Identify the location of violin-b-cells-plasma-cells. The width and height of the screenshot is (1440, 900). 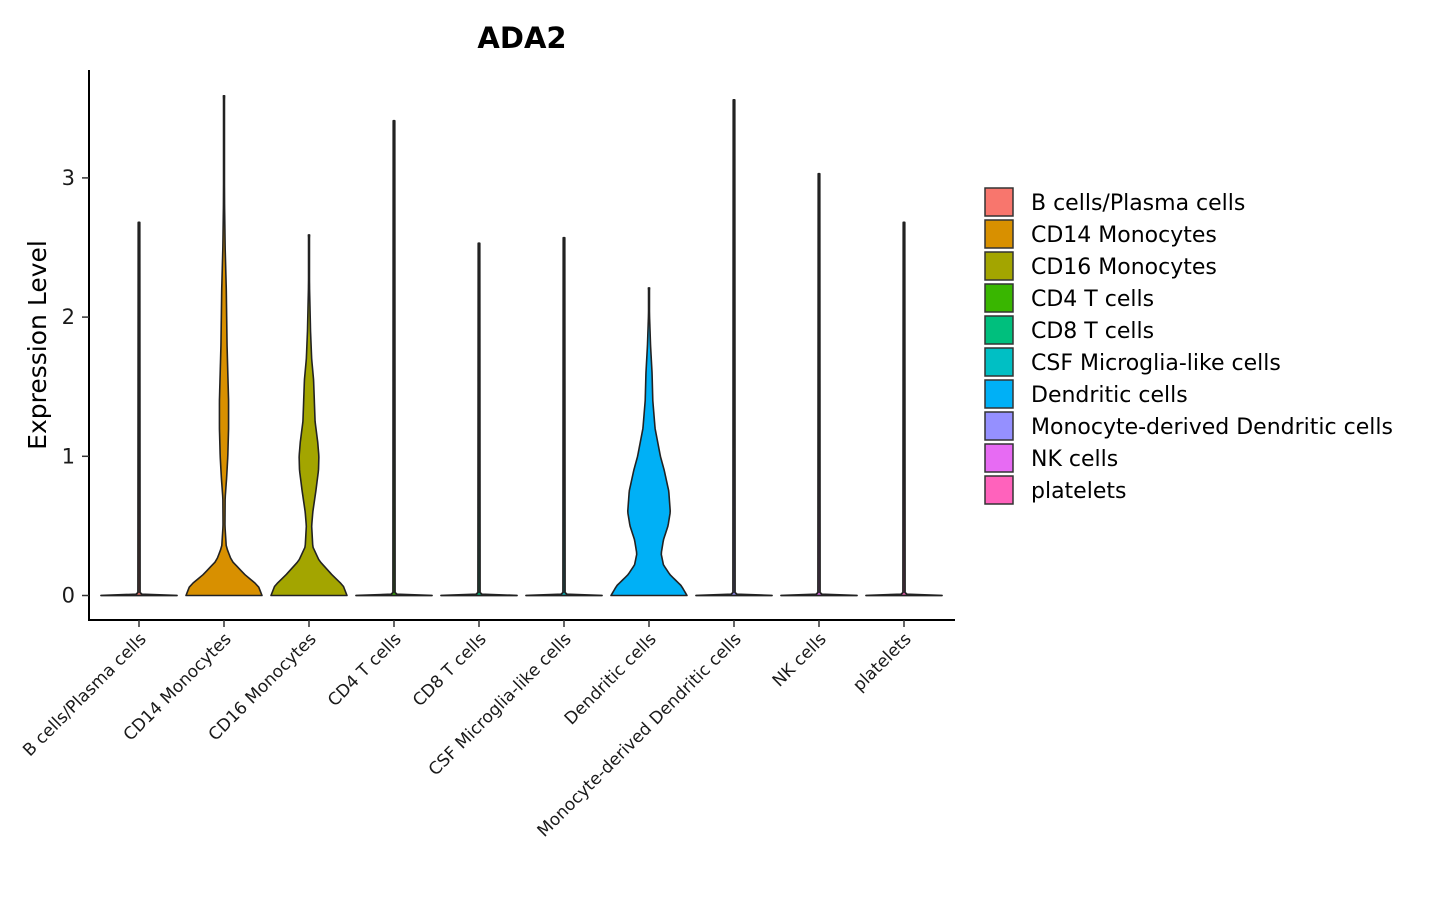
(139, 409).